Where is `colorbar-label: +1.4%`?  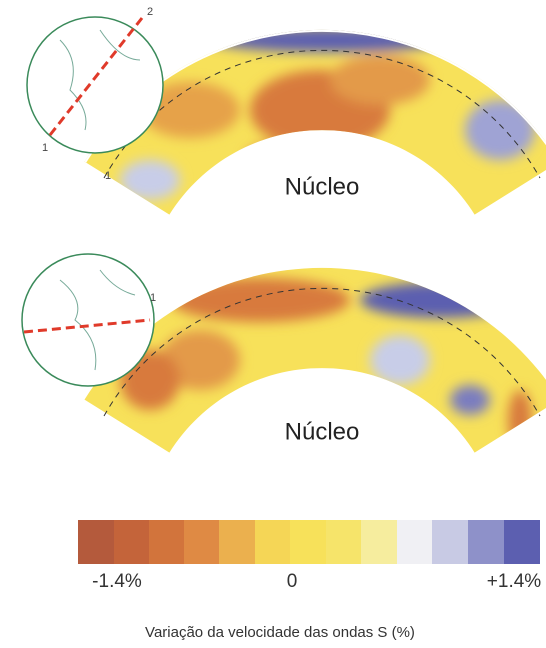
colorbar-label: +1.4% is located at coordinates (514, 581).